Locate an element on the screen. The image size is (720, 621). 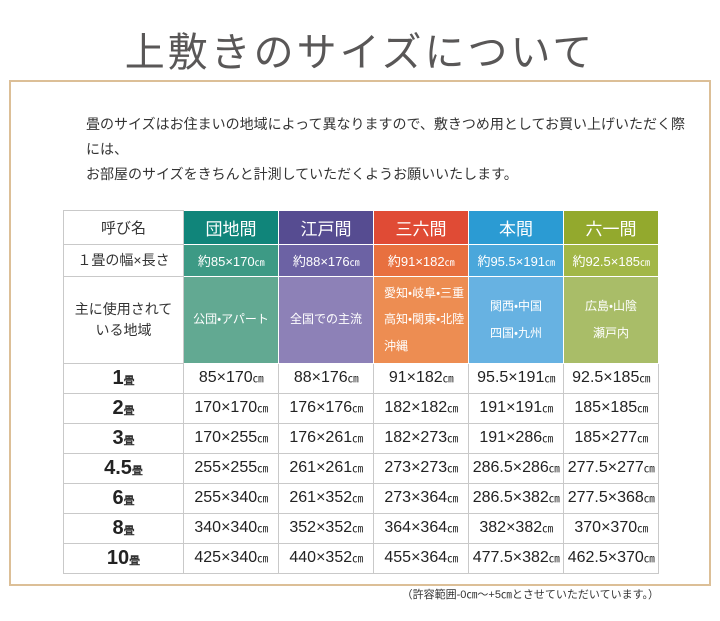
table-header-row: 呼び名 団地間 江戸間 三六間 本間 六一間 is located at coordinates (361, 227).